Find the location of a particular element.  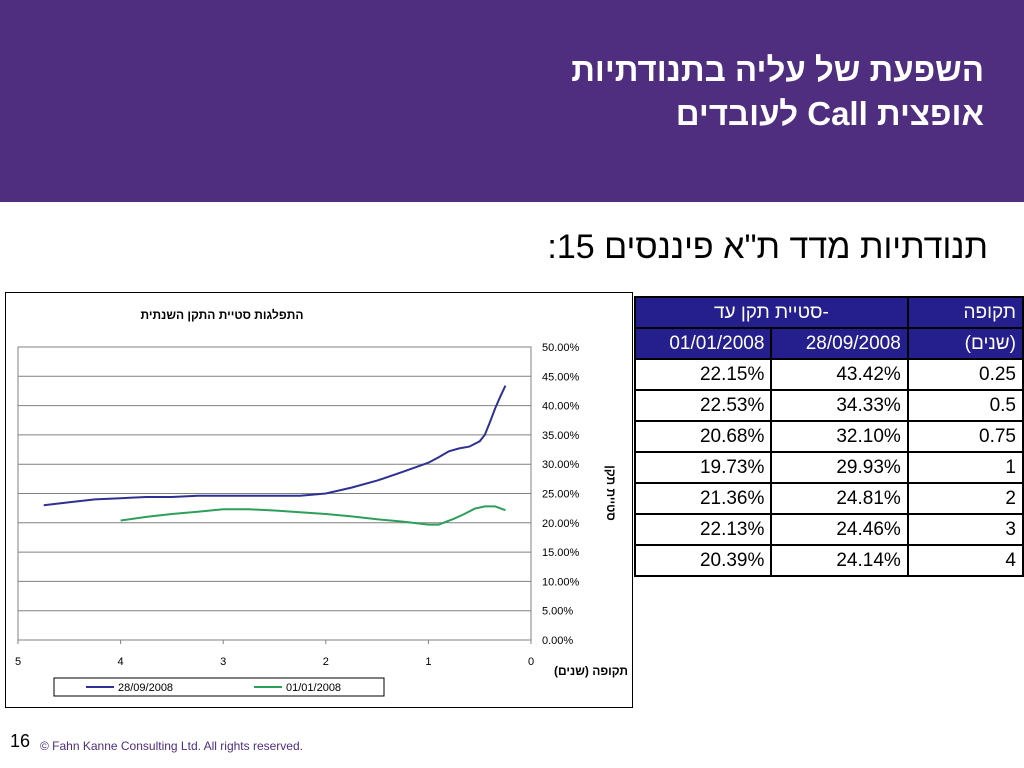

cell-date1: 32.10% is located at coordinates (839, 436).